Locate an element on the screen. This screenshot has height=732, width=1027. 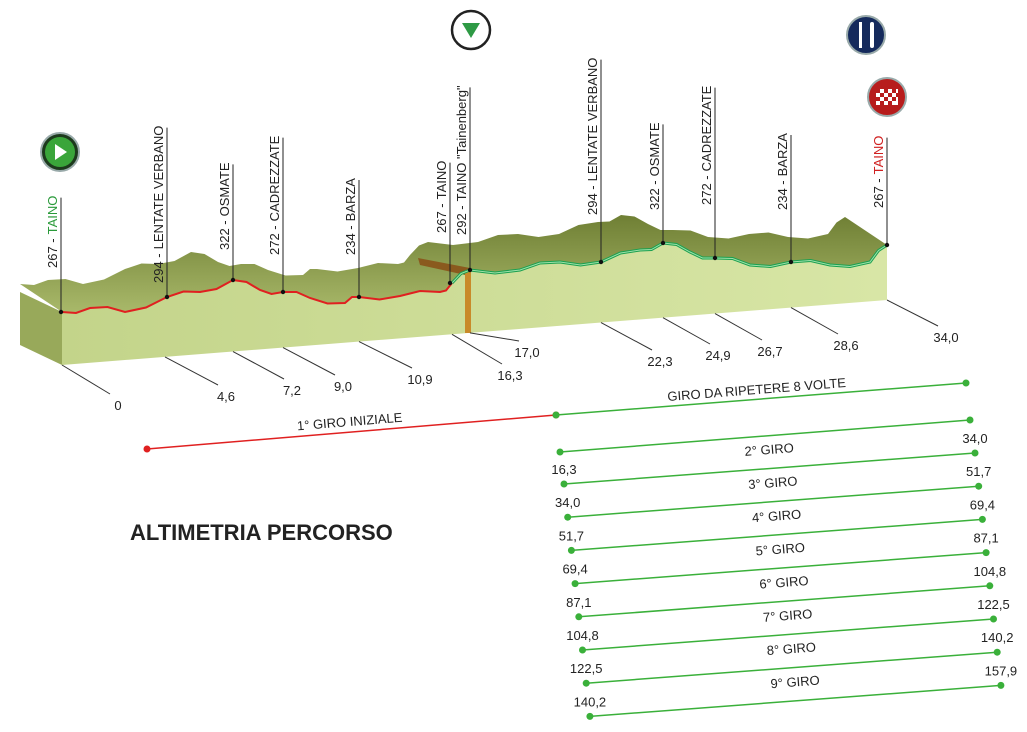
lap-label: 5° GIRO is located at coordinates (780, 549).